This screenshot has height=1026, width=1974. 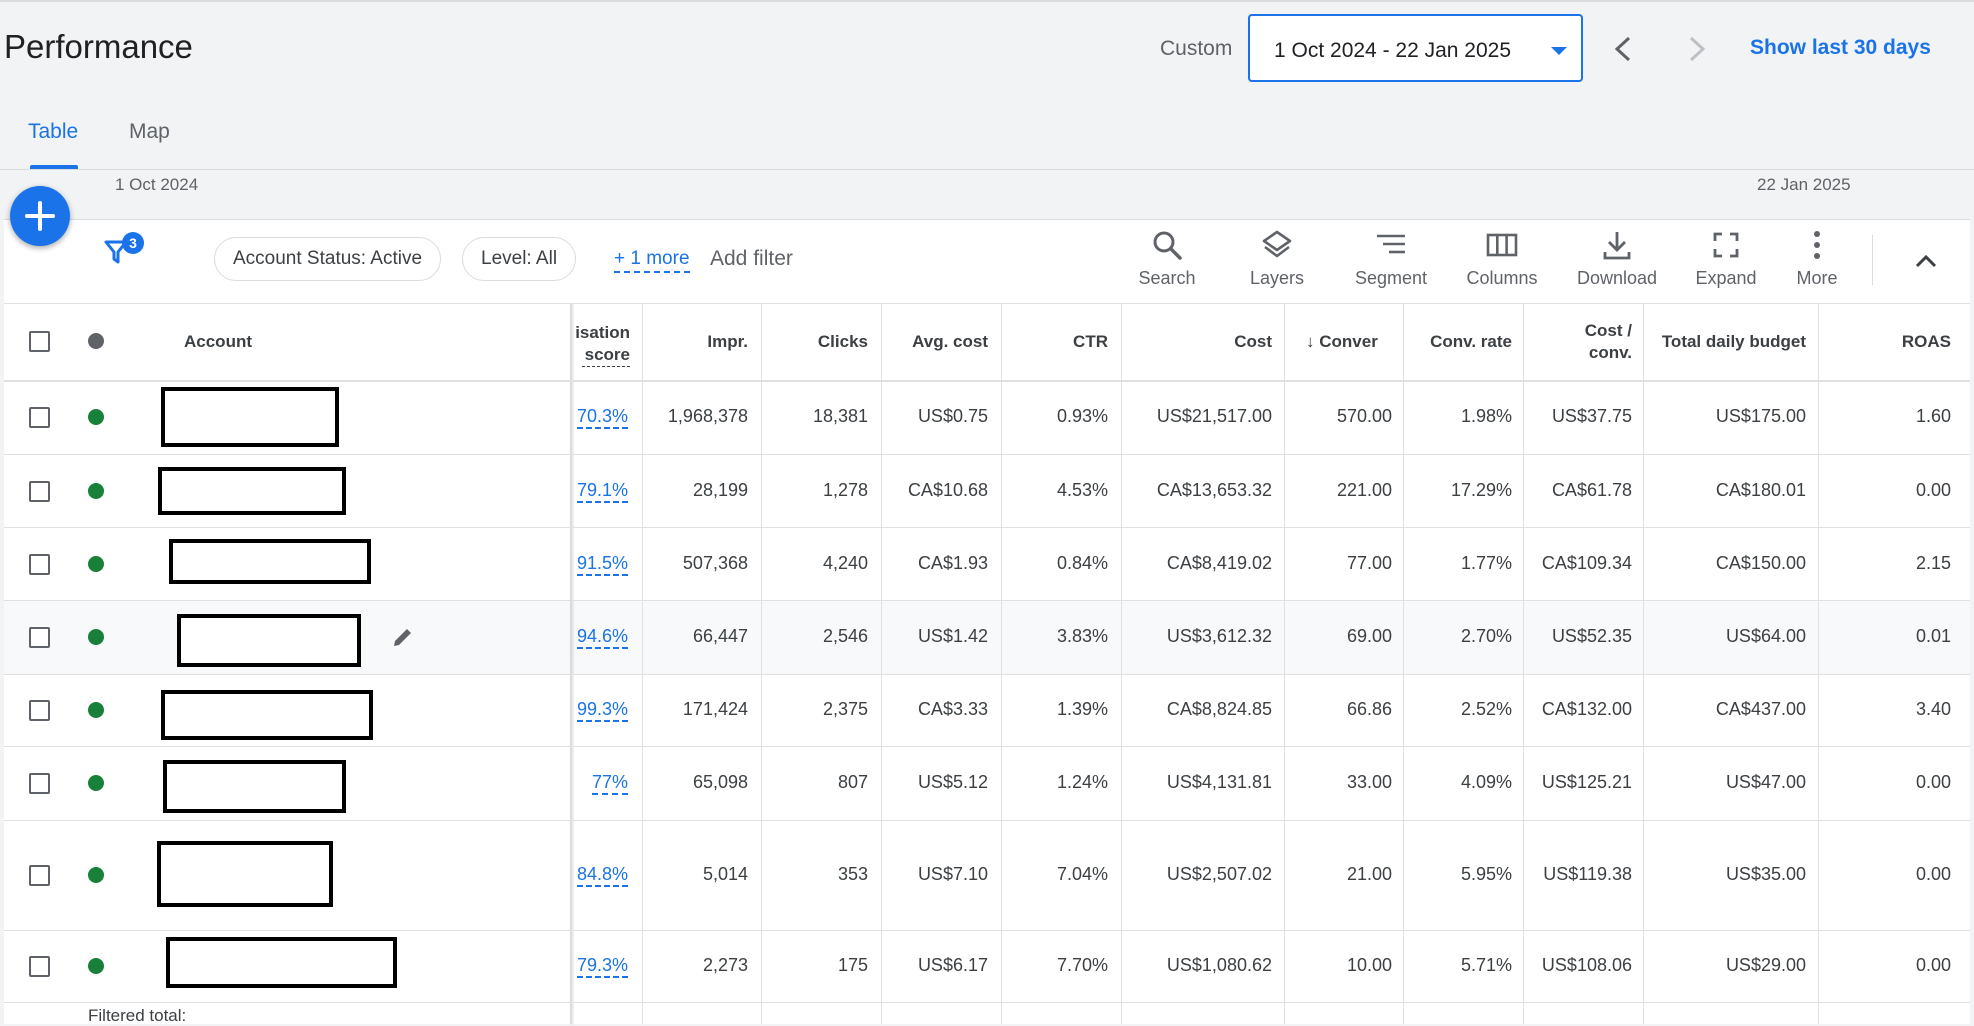 What do you see at coordinates (1167, 258) in the screenshot?
I see `search-button: Search` at bounding box center [1167, 258].